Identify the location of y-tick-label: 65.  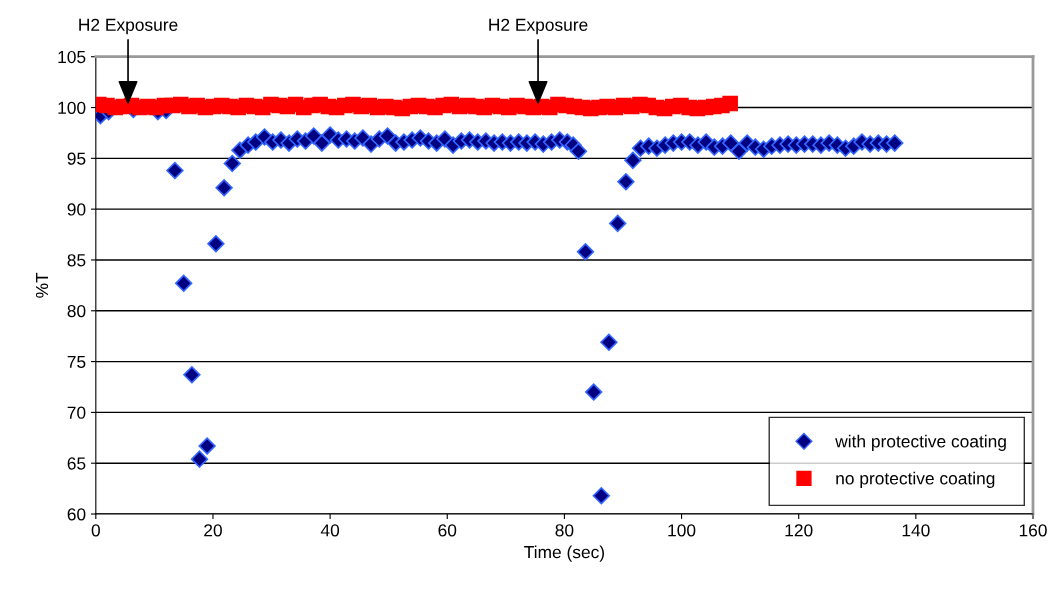
(76, 463).